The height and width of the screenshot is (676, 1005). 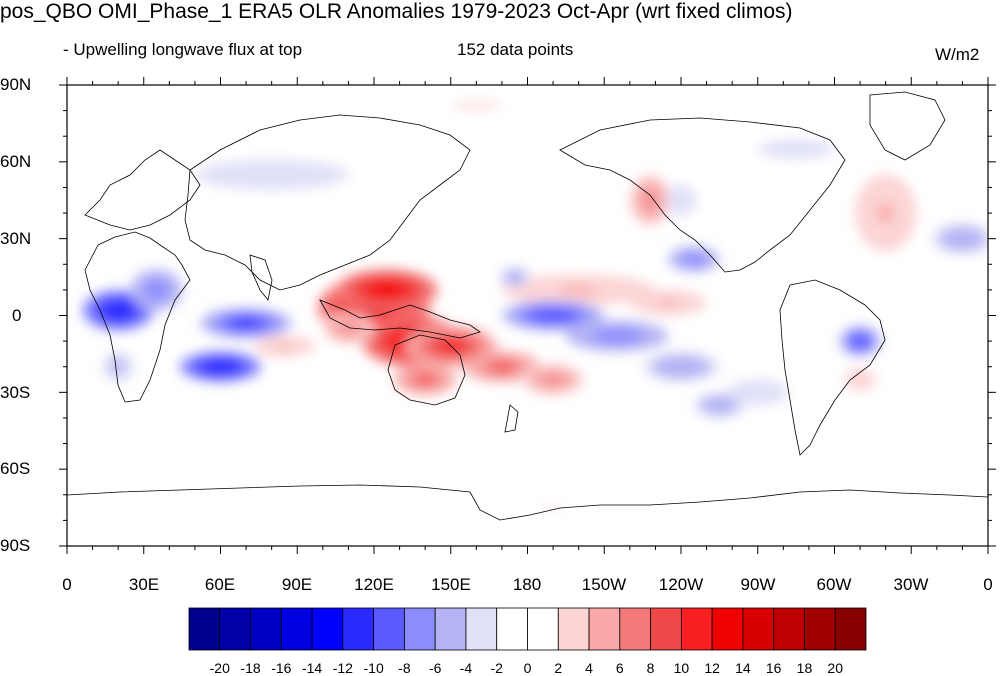 What do you see at coordinates (16, 238) in the screenshot?
I see `lat-label-30n: 30N` at bounding box center [16, 238].